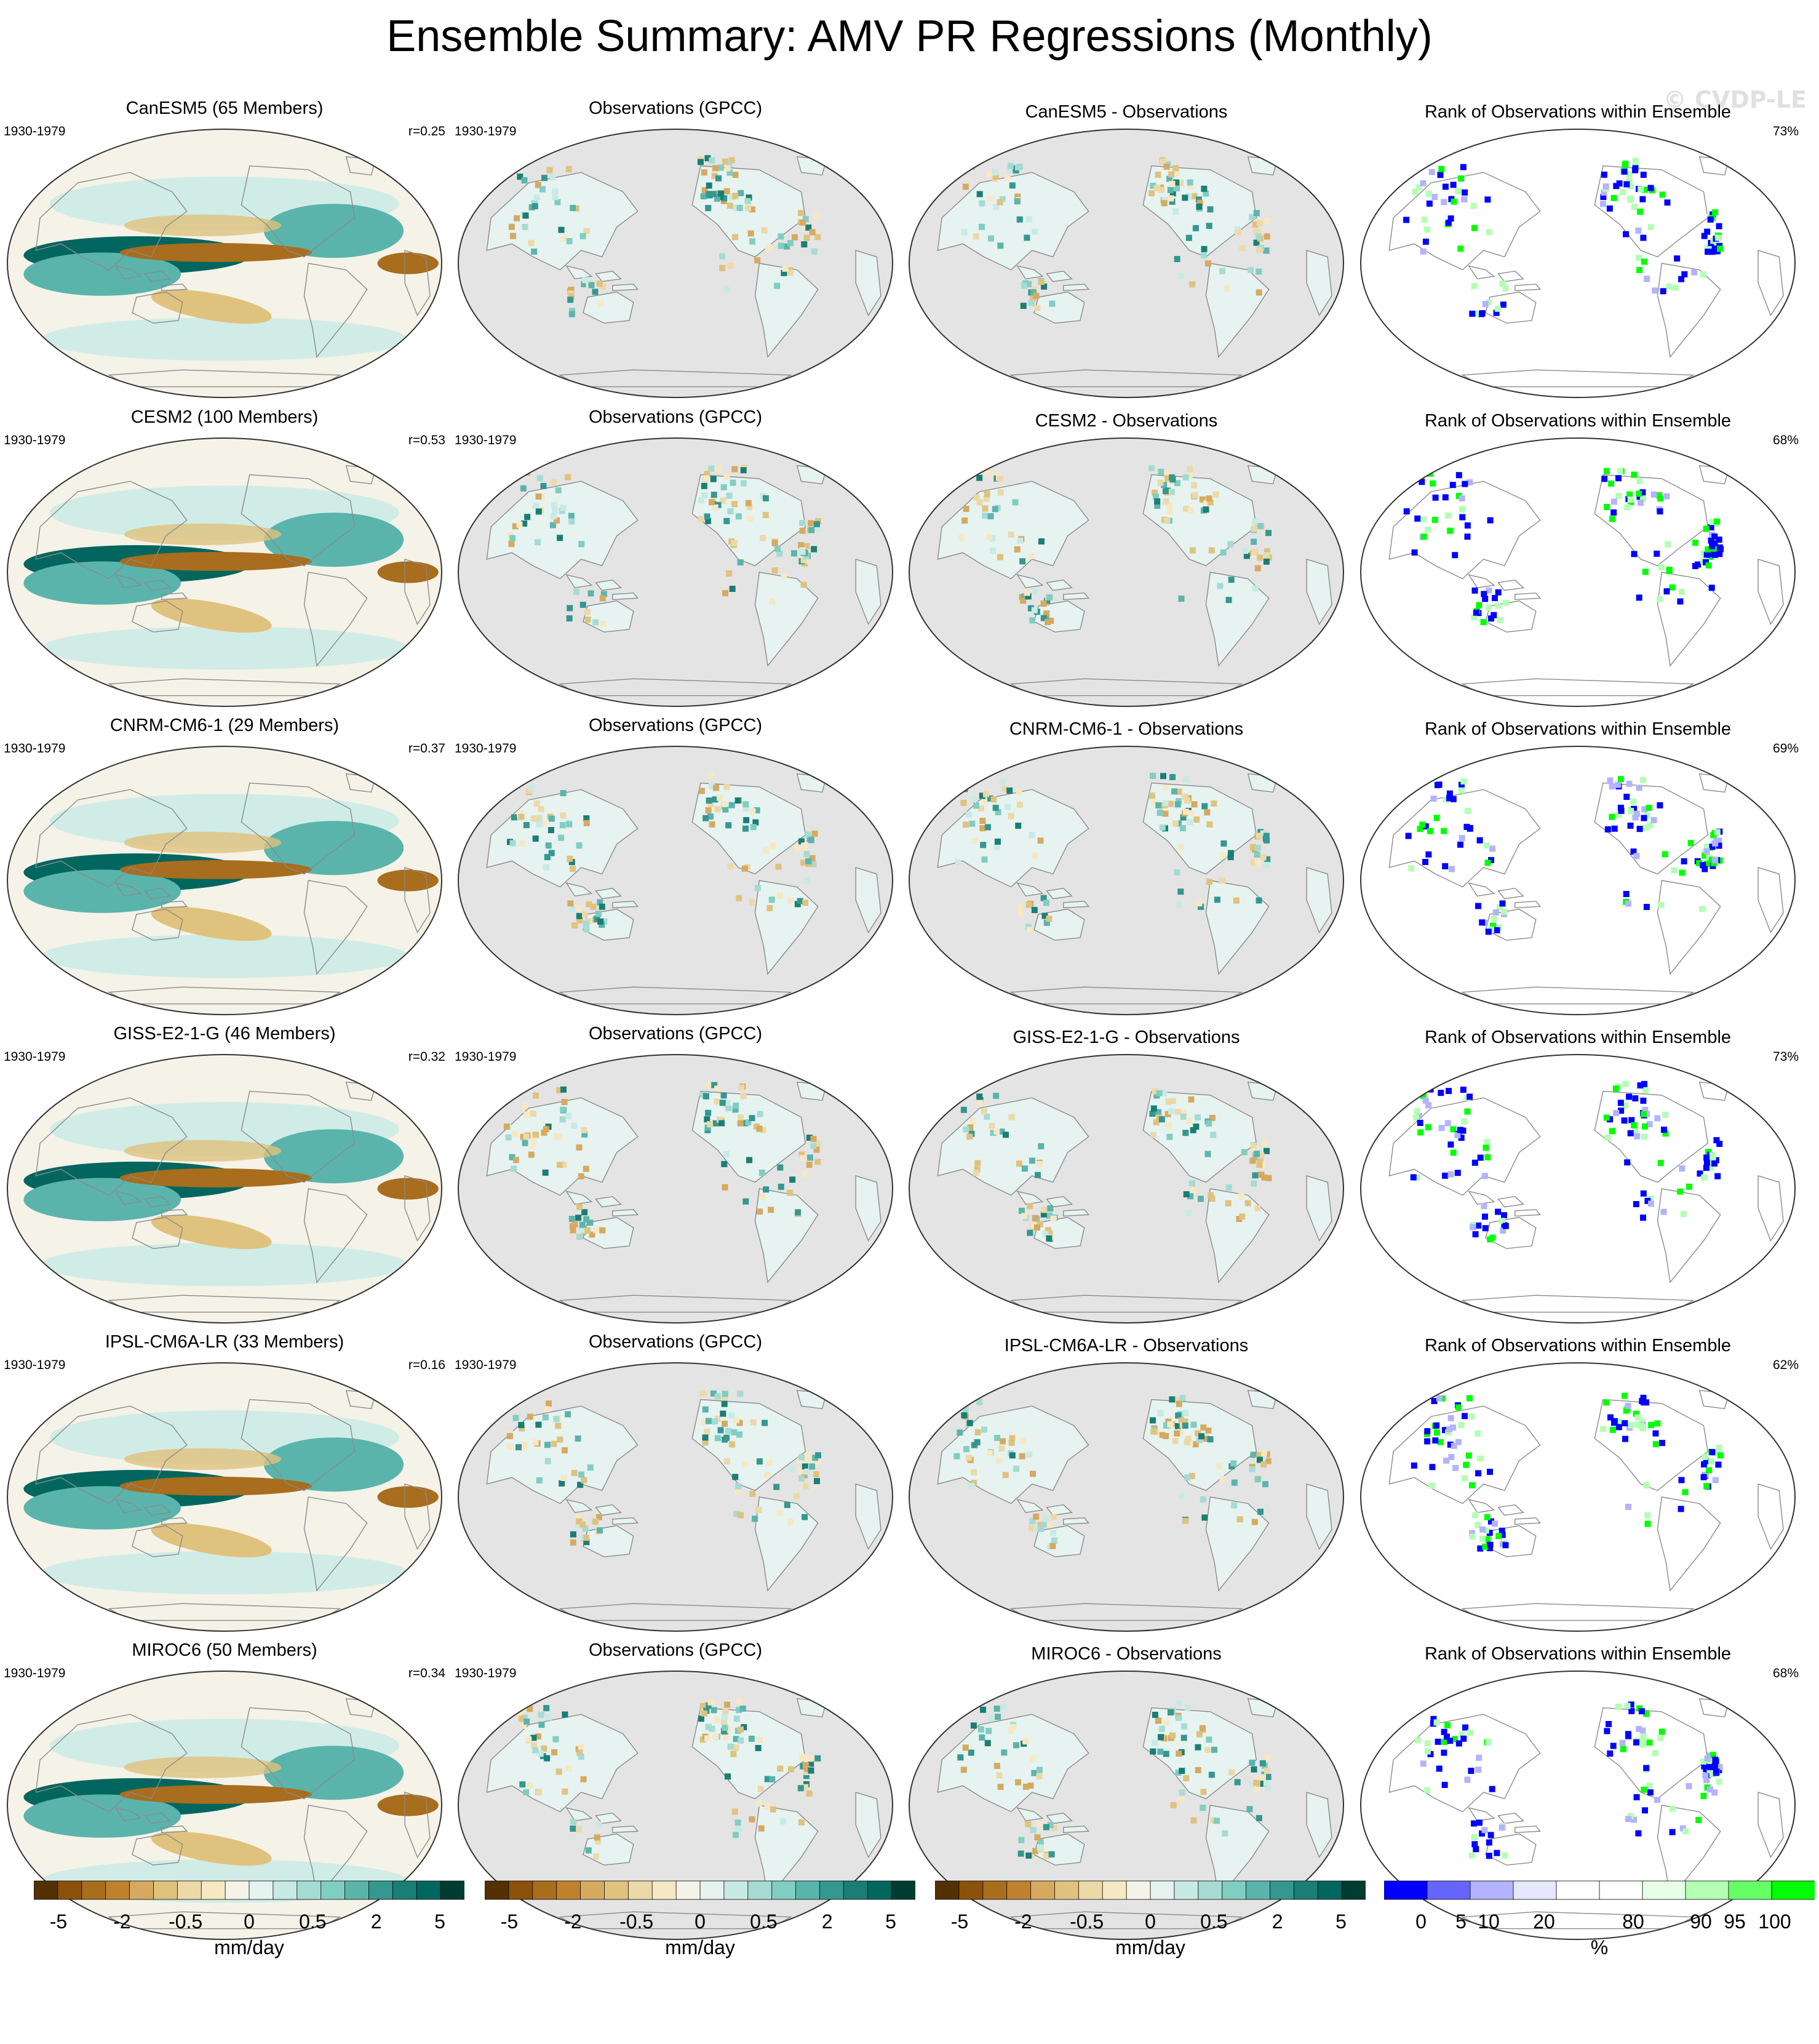 The height and width of the screenshot is (2044, 1819). I want to click on panel-title: CNRM-CM6-1 - Observations, so click(1126, 729).